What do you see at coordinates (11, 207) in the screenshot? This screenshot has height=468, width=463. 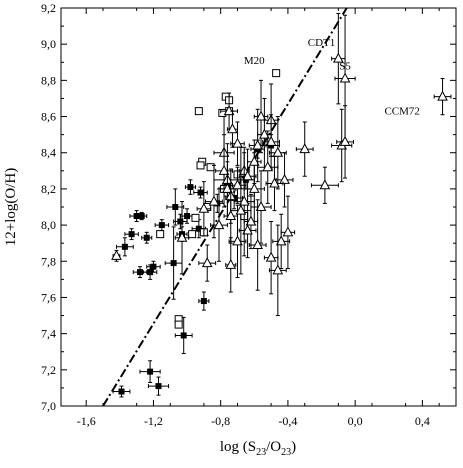 I see `y-axis-label: 12+log(O/H)` at bounding box center [11, 207].